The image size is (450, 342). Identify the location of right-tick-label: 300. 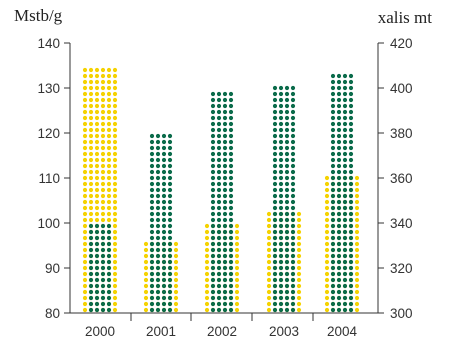
(401, 313).